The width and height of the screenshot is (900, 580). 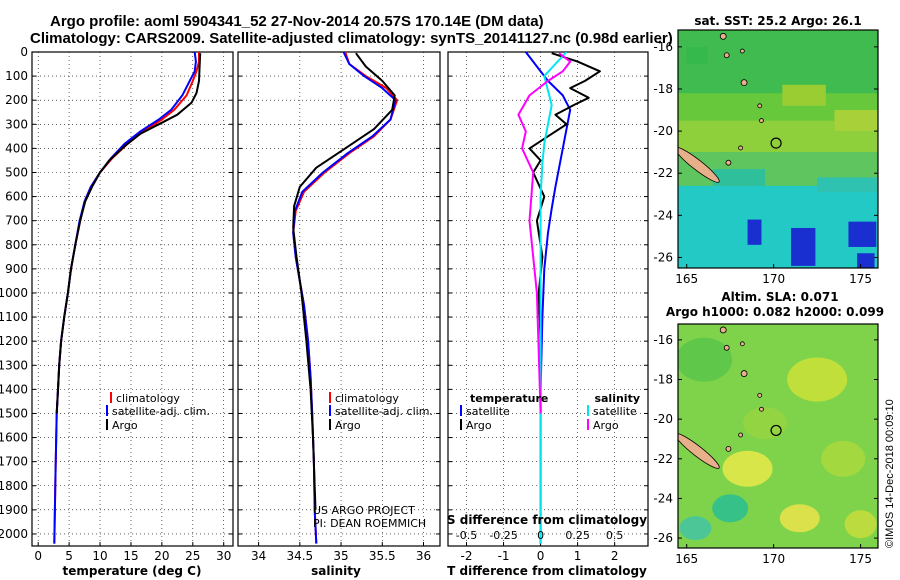 I want to click on x-tick-label: -2, so click(x=467, y=556).